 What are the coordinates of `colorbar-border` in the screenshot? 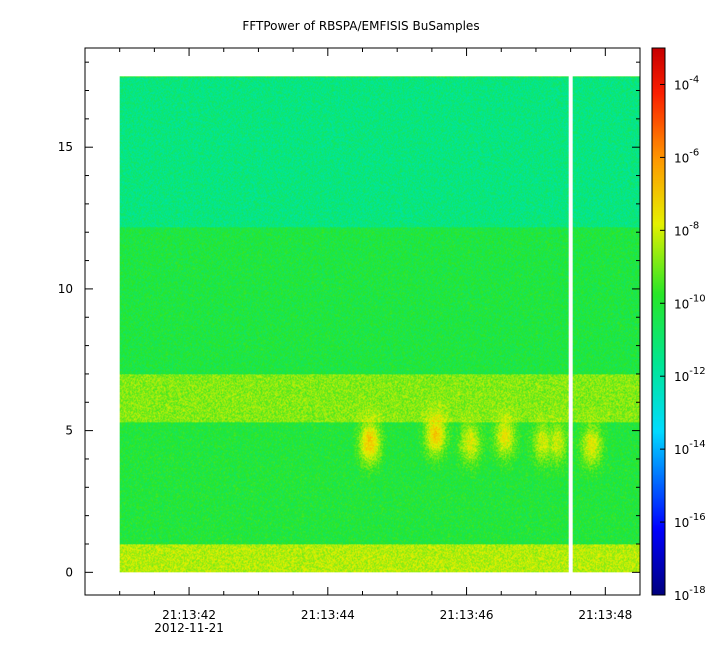 It's located at (658, 321).